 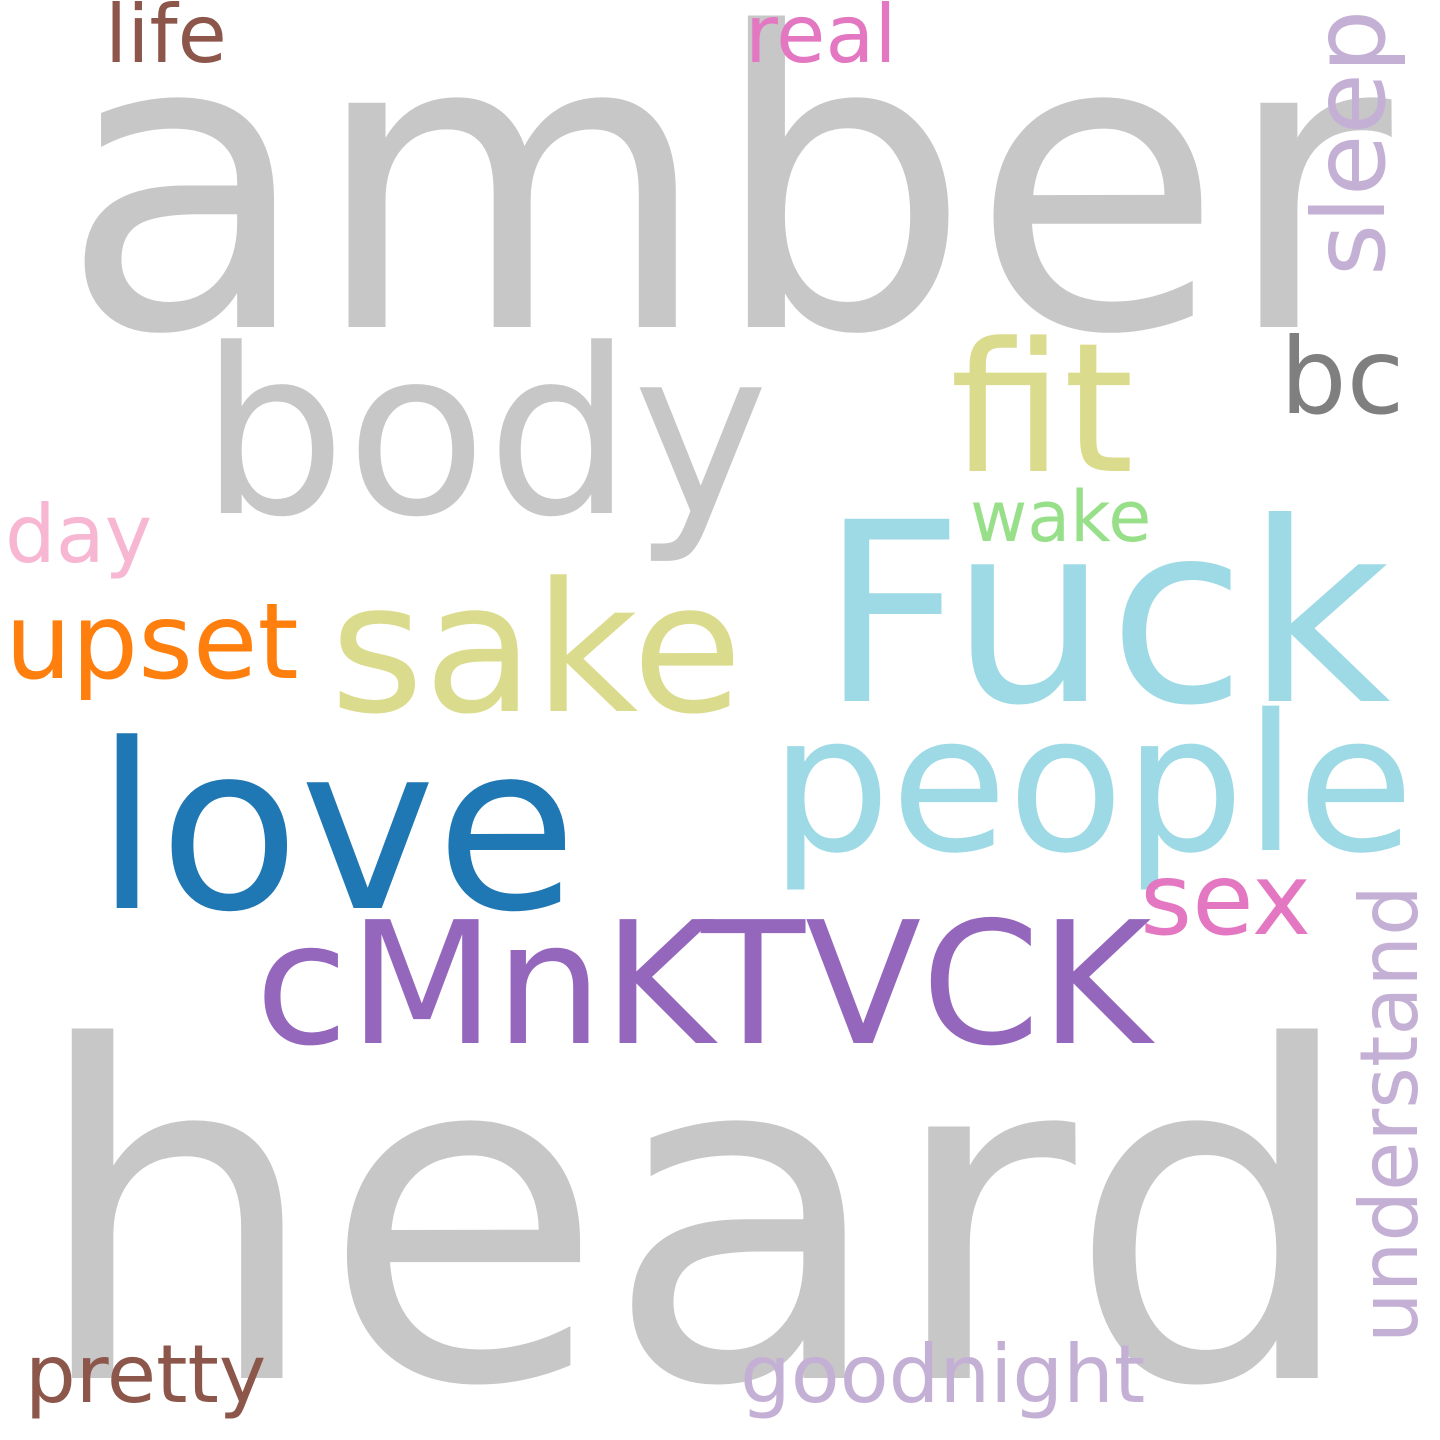 What do you see at coordinates (536, 649) in the screenshot?
I see `word-sake: sake` at bounding box center [536, 649].